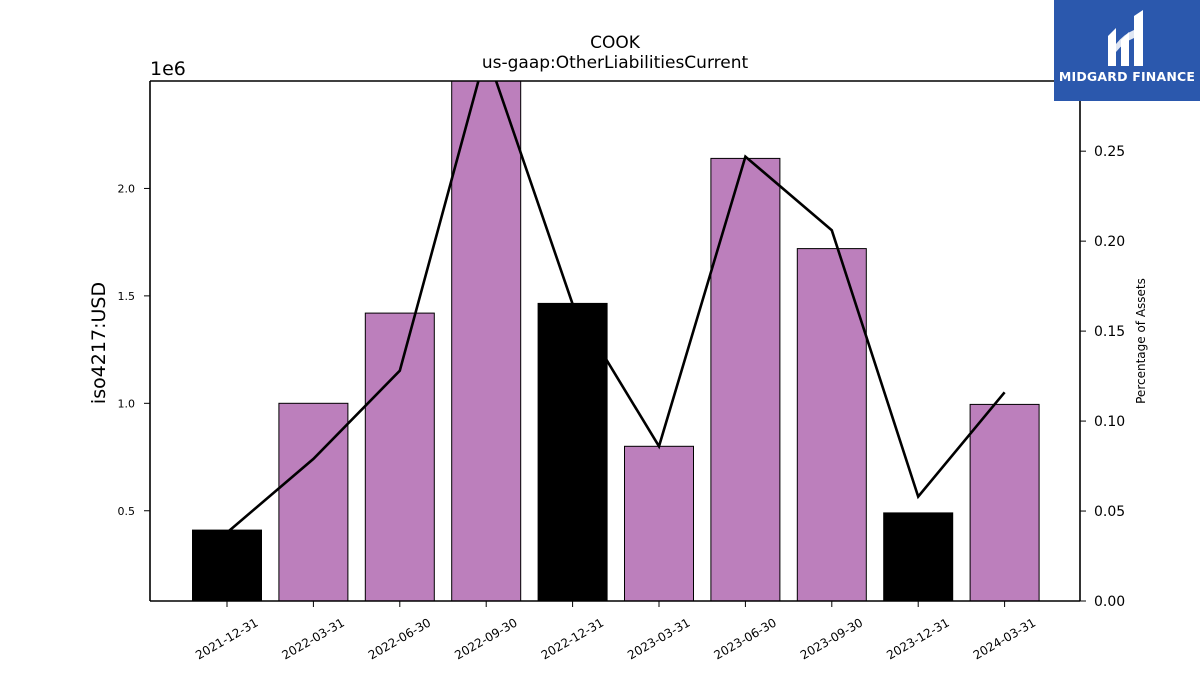 The height and width of the screenshot is (675, 1200). Describe the element at coordinates (127, 511) in the screenshot. I see `y-tick-label: 0.5` at that location.